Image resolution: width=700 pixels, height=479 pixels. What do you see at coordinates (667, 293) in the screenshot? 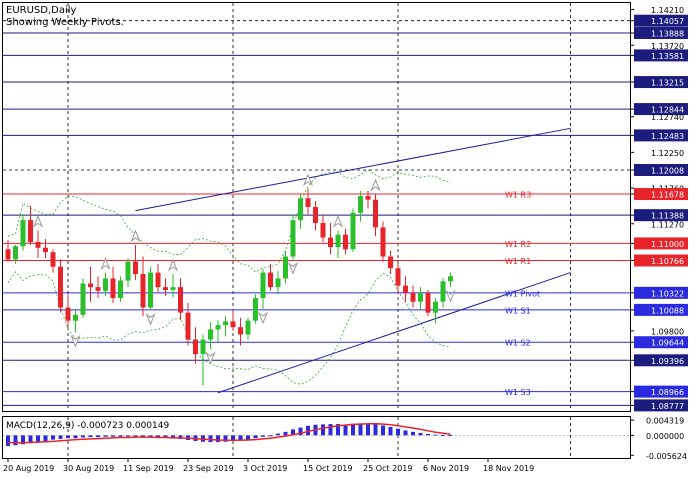
I see `price-axis-label: 1.10322` at bounding box center [667, 293].